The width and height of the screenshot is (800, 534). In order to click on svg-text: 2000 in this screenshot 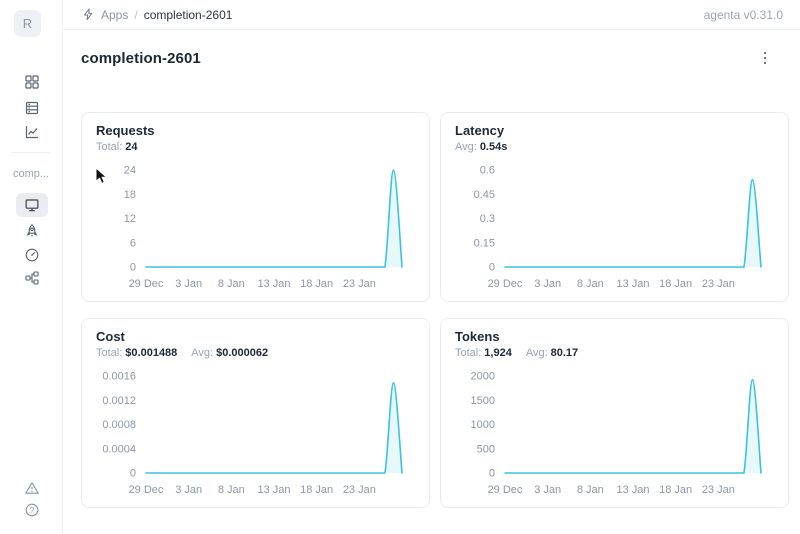, I will do `click(483, 377)`.